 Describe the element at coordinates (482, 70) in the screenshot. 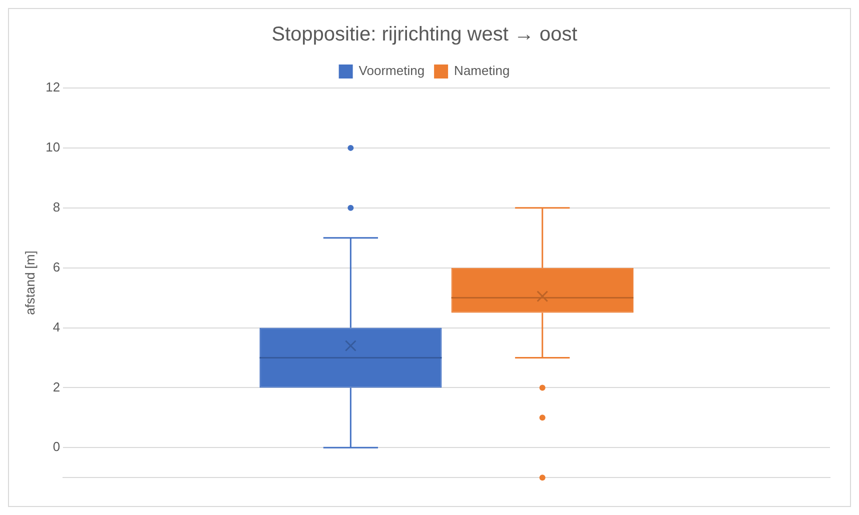

I see `legend-label: Nameting` at that location.